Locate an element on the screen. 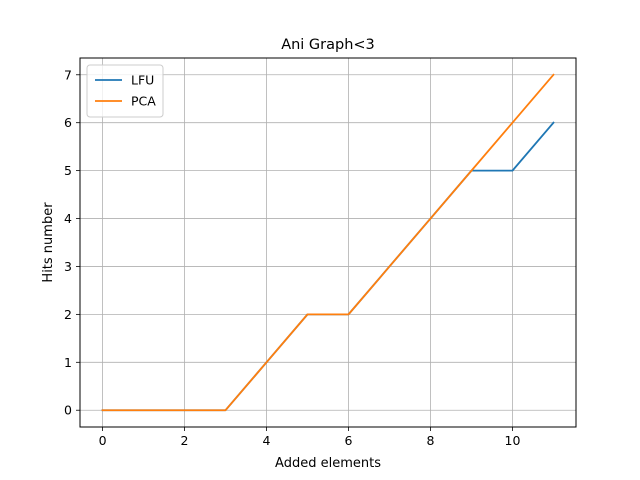  legend-box is located at coordinates (125, 91).